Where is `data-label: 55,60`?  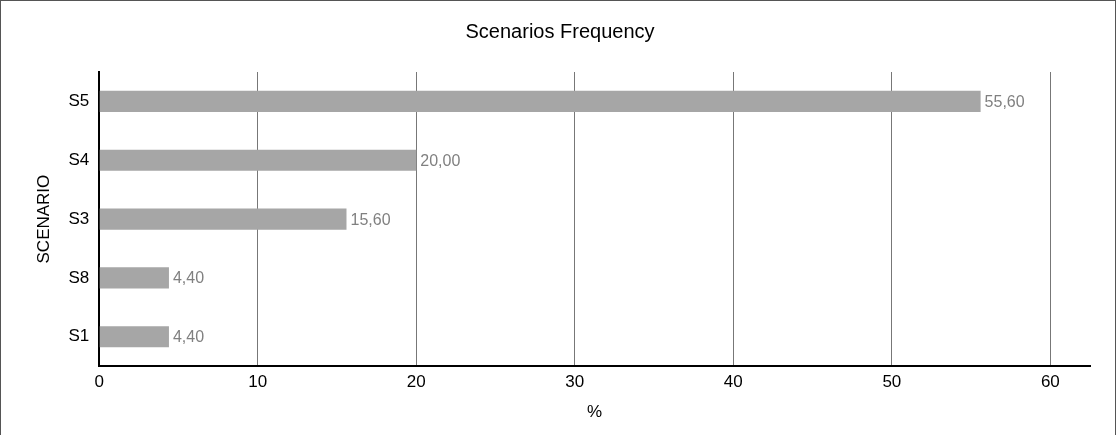
data-label: 55,60 is located at coordinates (1004, 101).